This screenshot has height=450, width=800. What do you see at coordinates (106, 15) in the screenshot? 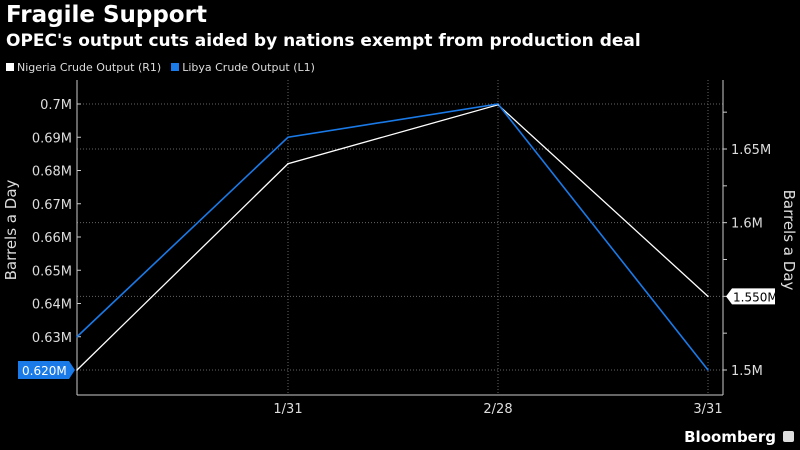
I see `chart-title: Fragile Support` at bounding box center [106, 15].